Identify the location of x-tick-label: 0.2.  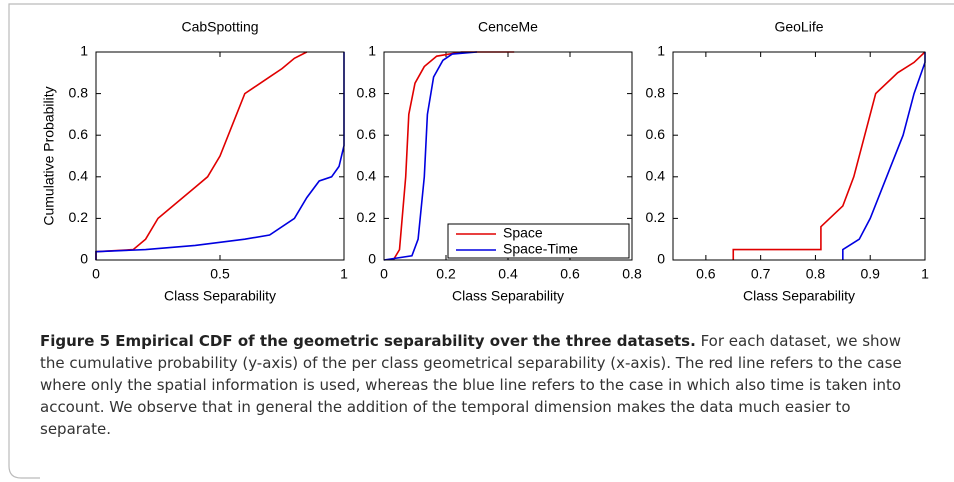
(446, 274).